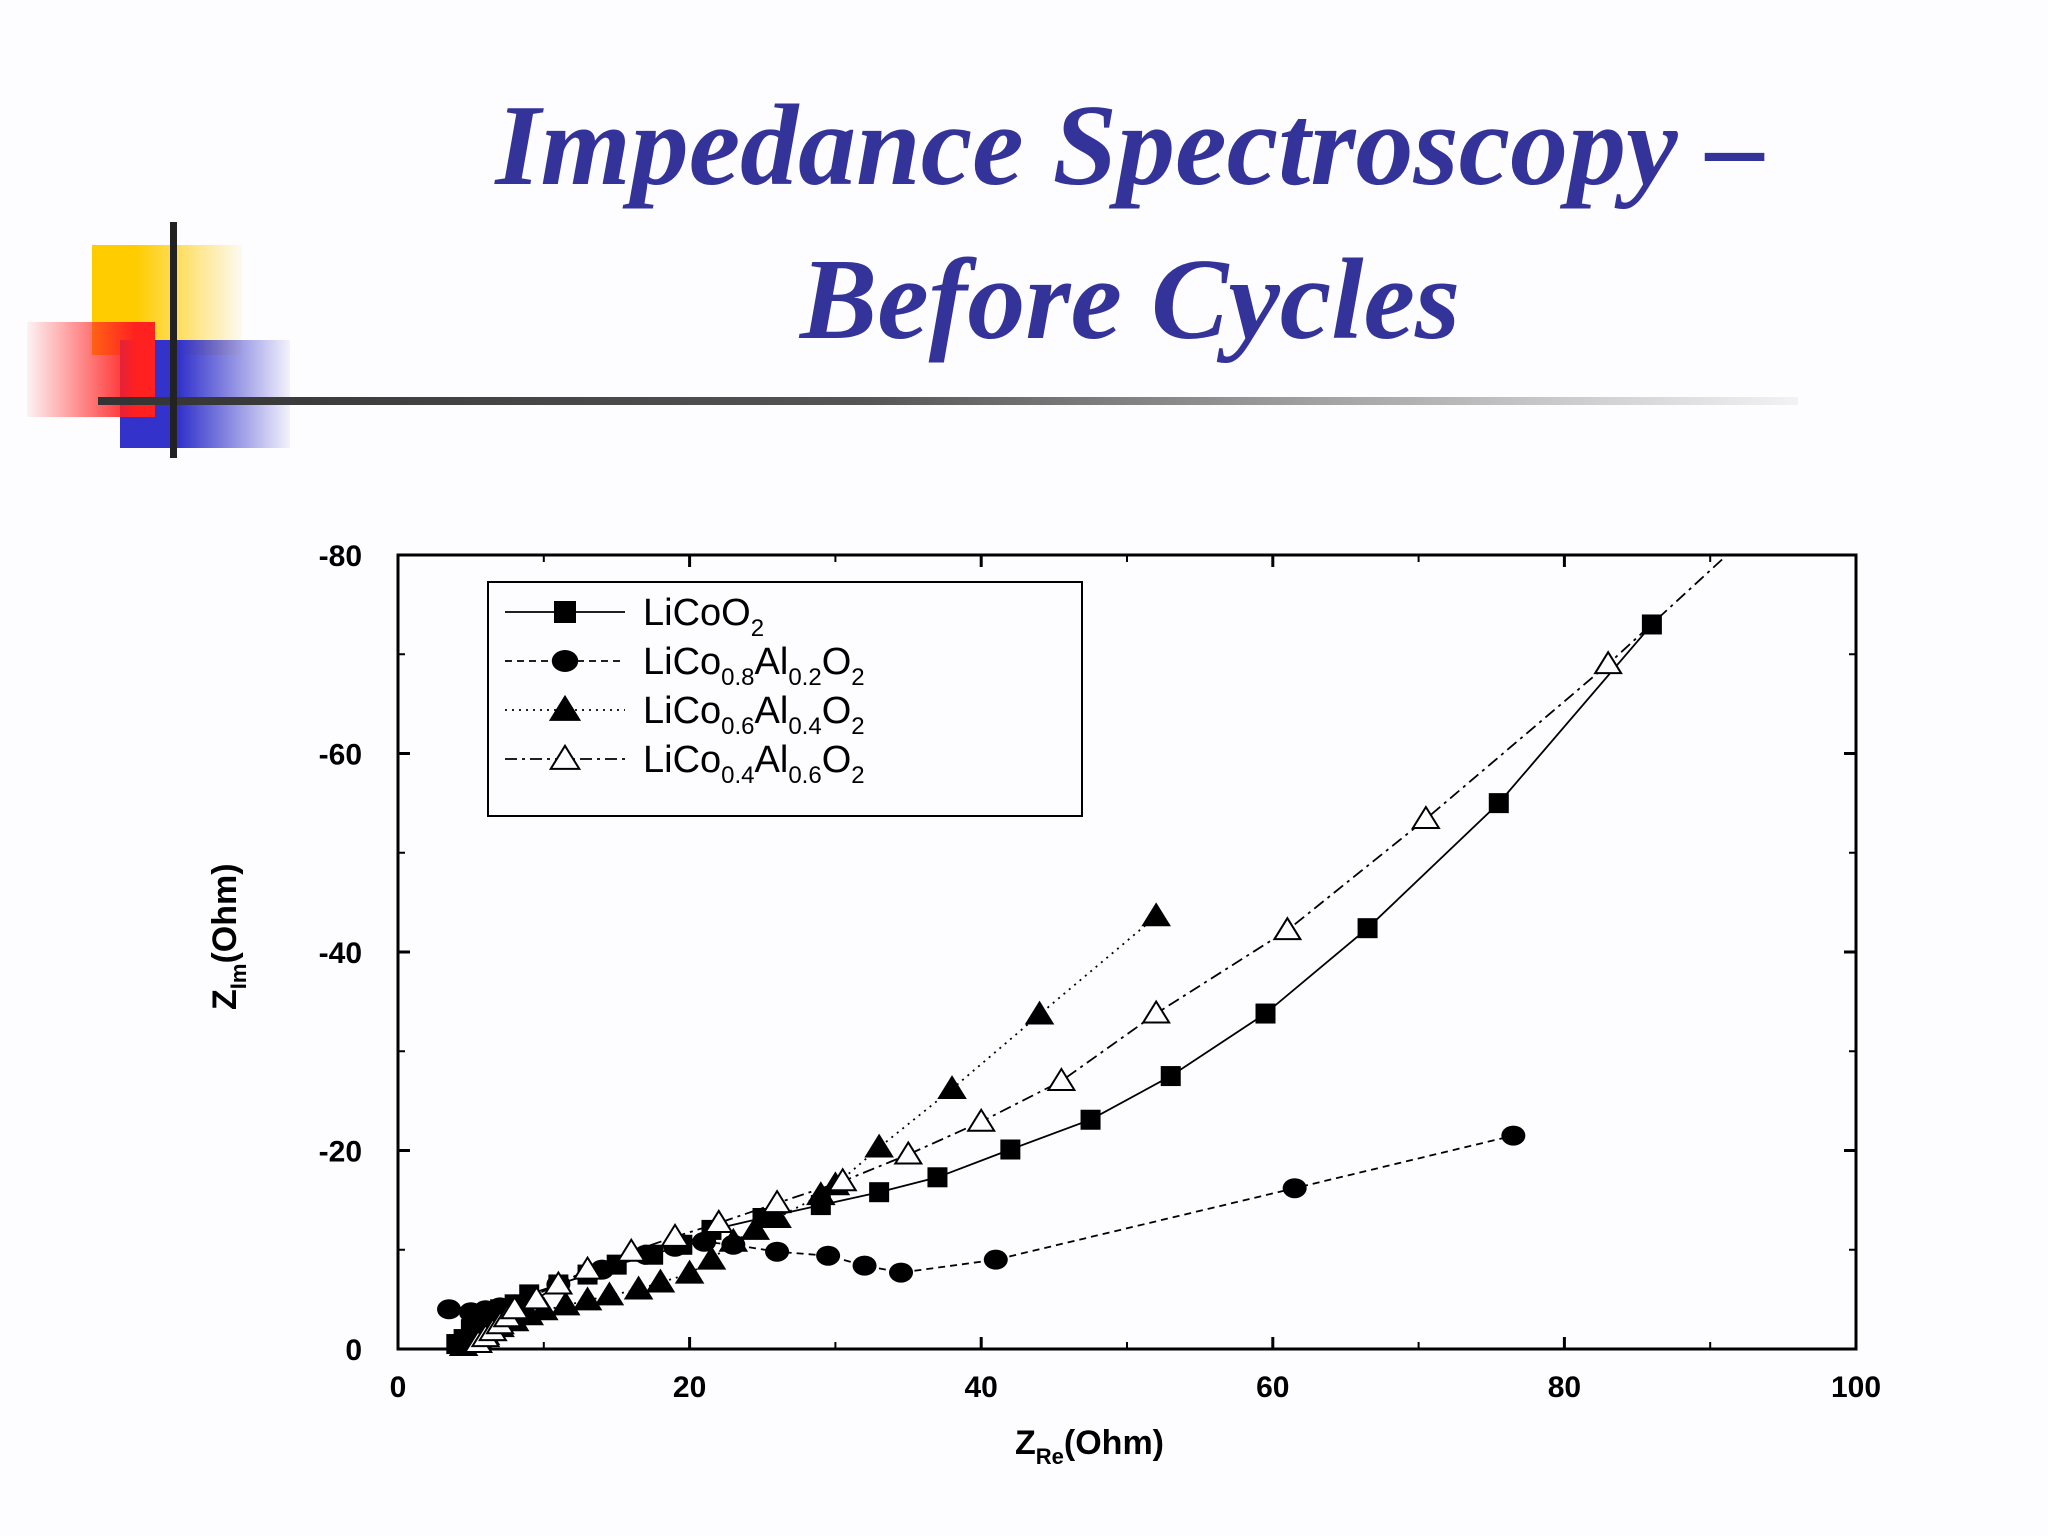 This screenshot has height=1536, width=2048. Describe the element at coordinates (228, 936) in the screenshot. I see `y-axis-label: ZIm(Ohm)` at that location.